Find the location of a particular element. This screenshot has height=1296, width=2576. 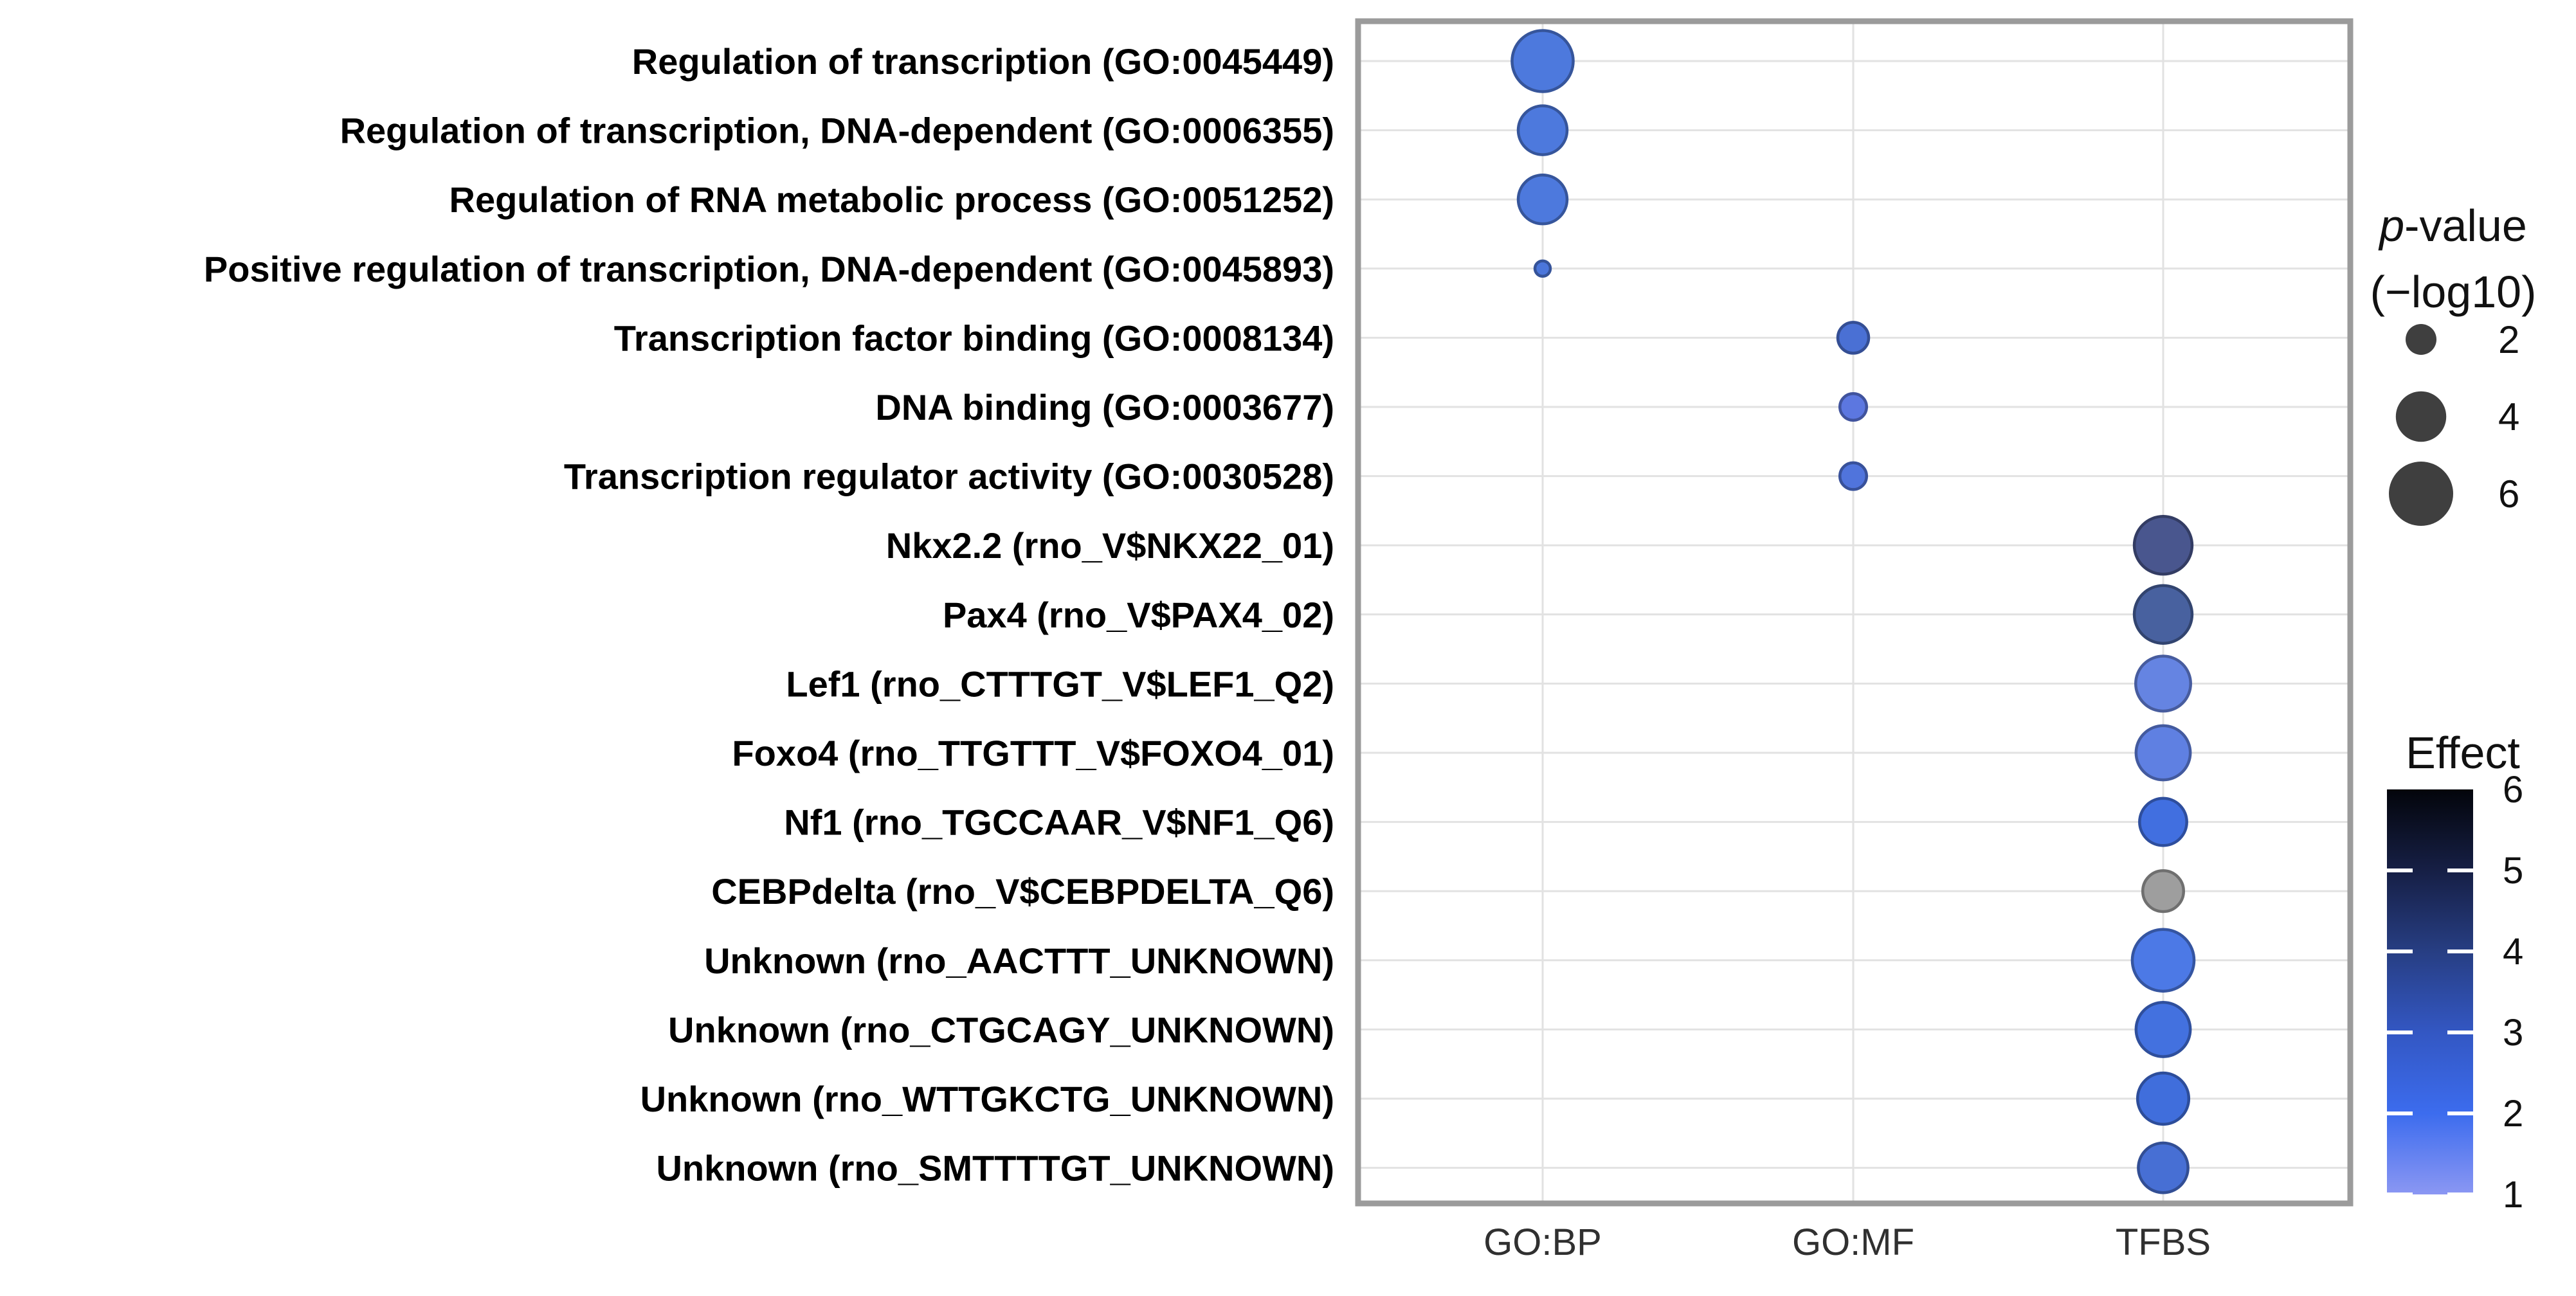

effect-colorbar is located at coordinates (2430, 991).